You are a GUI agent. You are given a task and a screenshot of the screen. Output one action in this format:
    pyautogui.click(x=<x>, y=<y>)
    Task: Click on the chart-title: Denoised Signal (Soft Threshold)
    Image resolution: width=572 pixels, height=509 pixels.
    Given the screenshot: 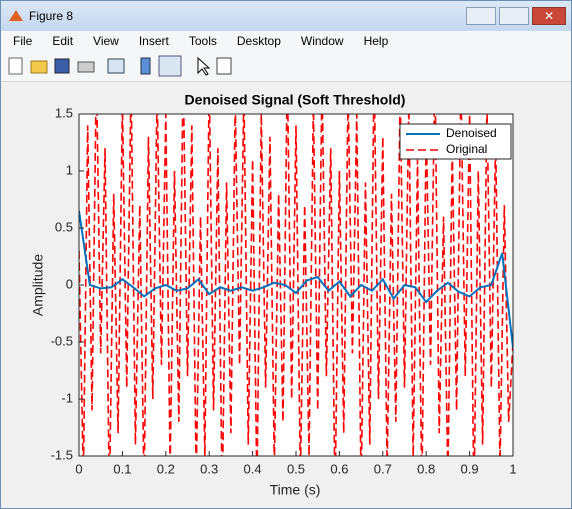 What is the action you would take?
    pyautogui.click(x=295, y=100)
    